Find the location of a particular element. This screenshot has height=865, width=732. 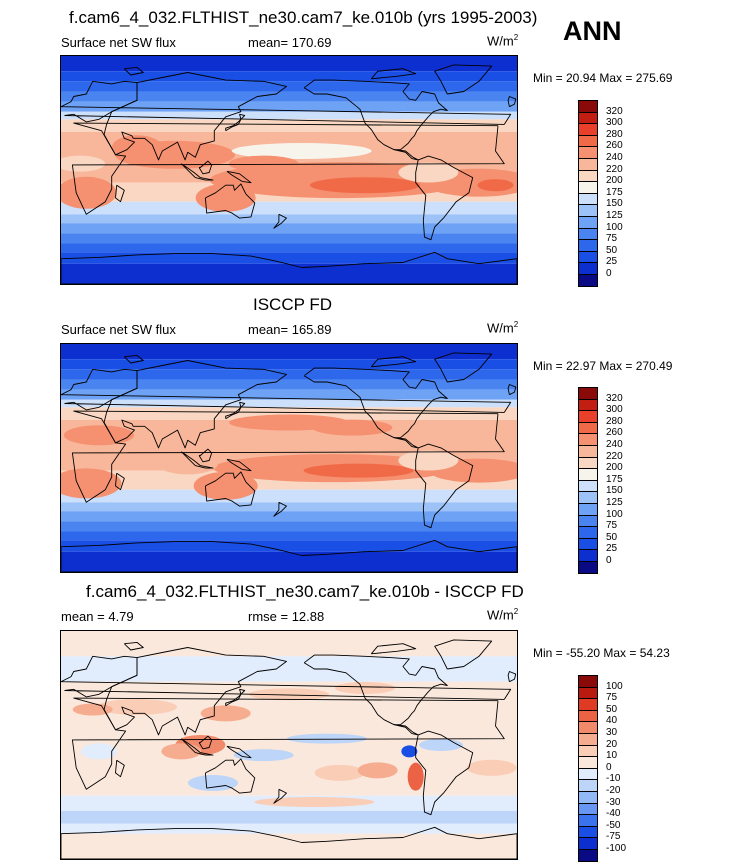

colorbar-tick-label: -30 is located at coordinates (613, 802).